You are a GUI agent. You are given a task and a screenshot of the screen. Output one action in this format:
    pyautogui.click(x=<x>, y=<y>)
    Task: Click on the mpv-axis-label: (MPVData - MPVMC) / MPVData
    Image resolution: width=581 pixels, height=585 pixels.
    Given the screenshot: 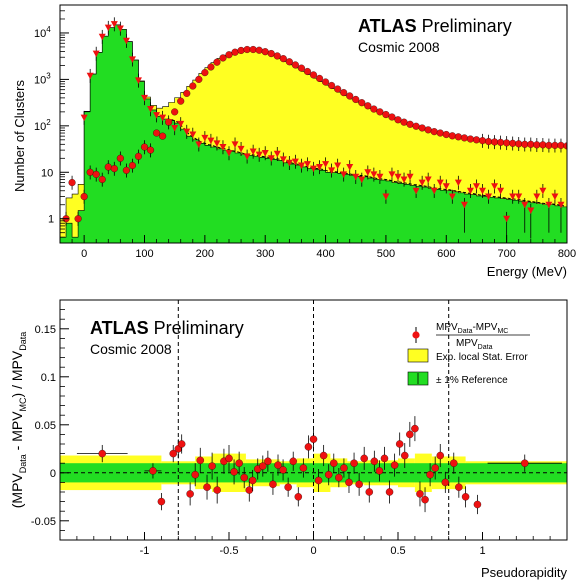 What is the action you would take?
    pyautogui.click(x=18, y=420)
    